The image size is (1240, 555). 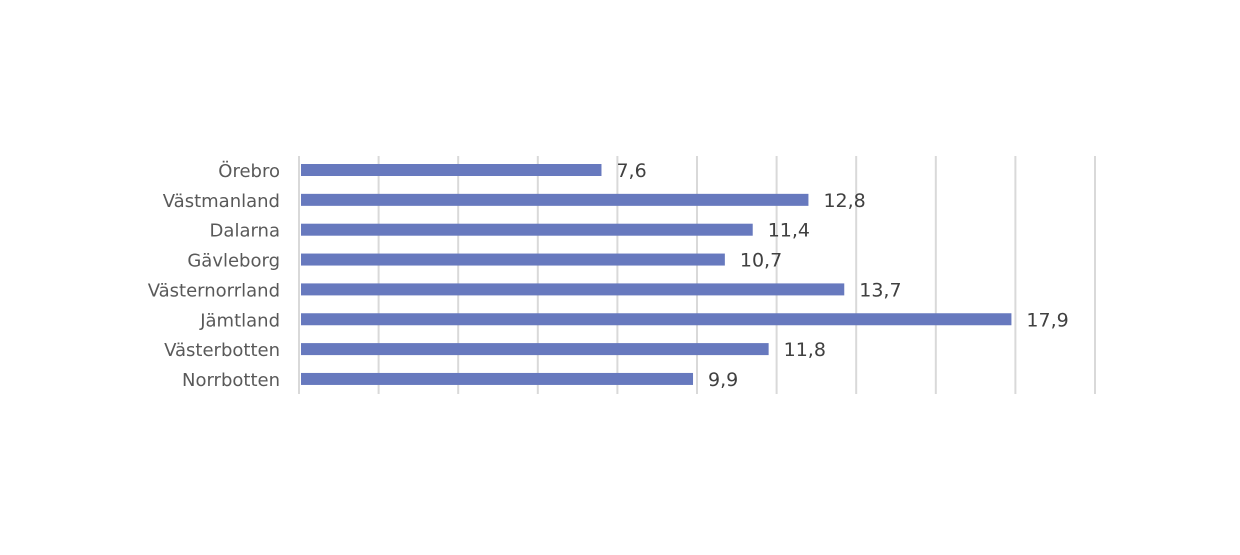 I want to click on data-label: 11,8, so click(x=805, y=350).